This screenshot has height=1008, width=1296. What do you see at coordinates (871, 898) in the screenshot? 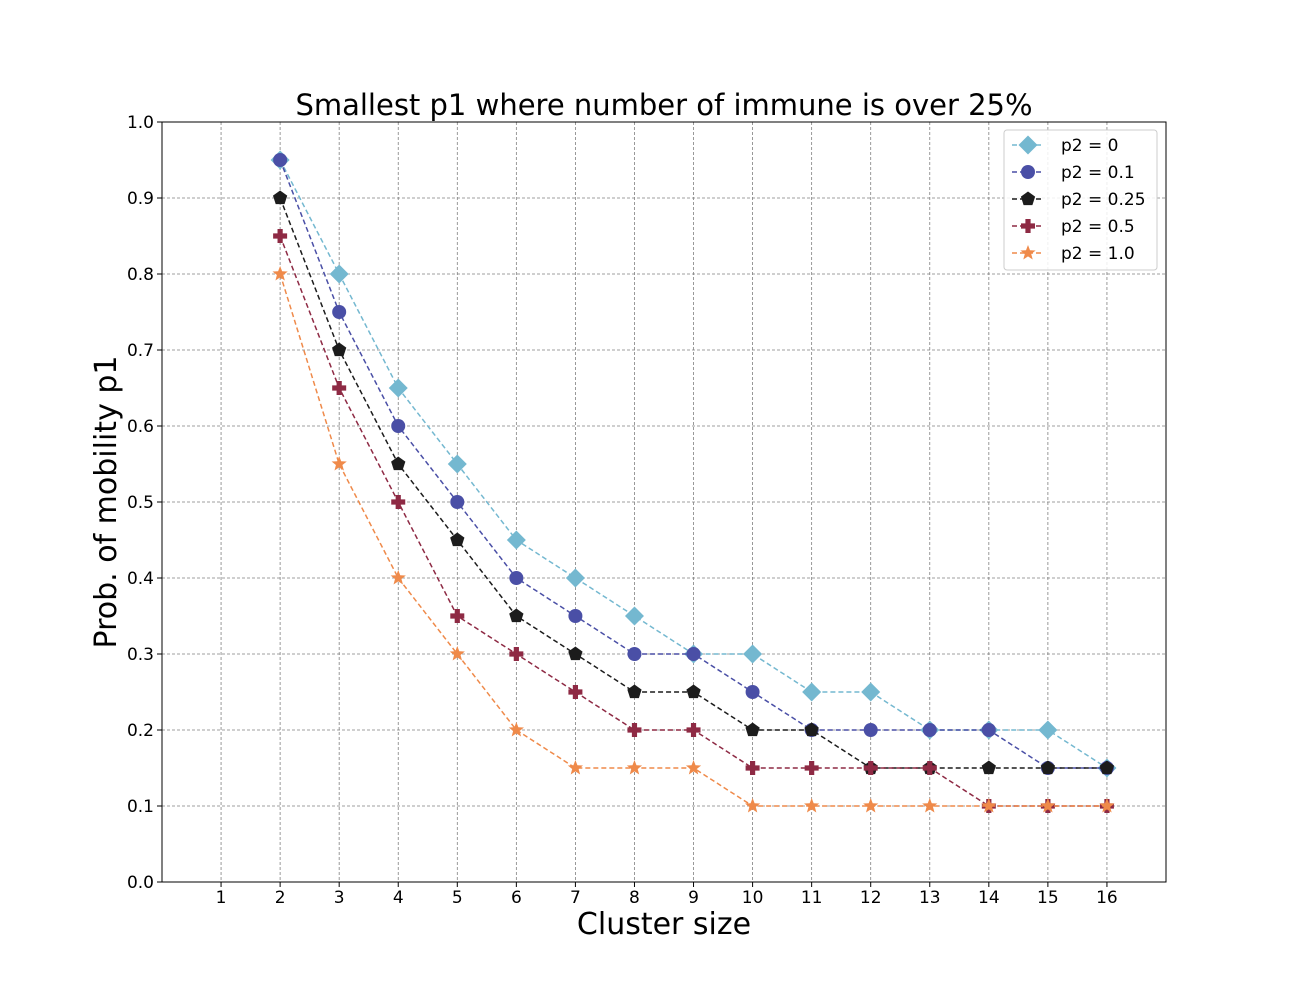
I see `x-tick-label: 12` at bounding box center [871, 898].